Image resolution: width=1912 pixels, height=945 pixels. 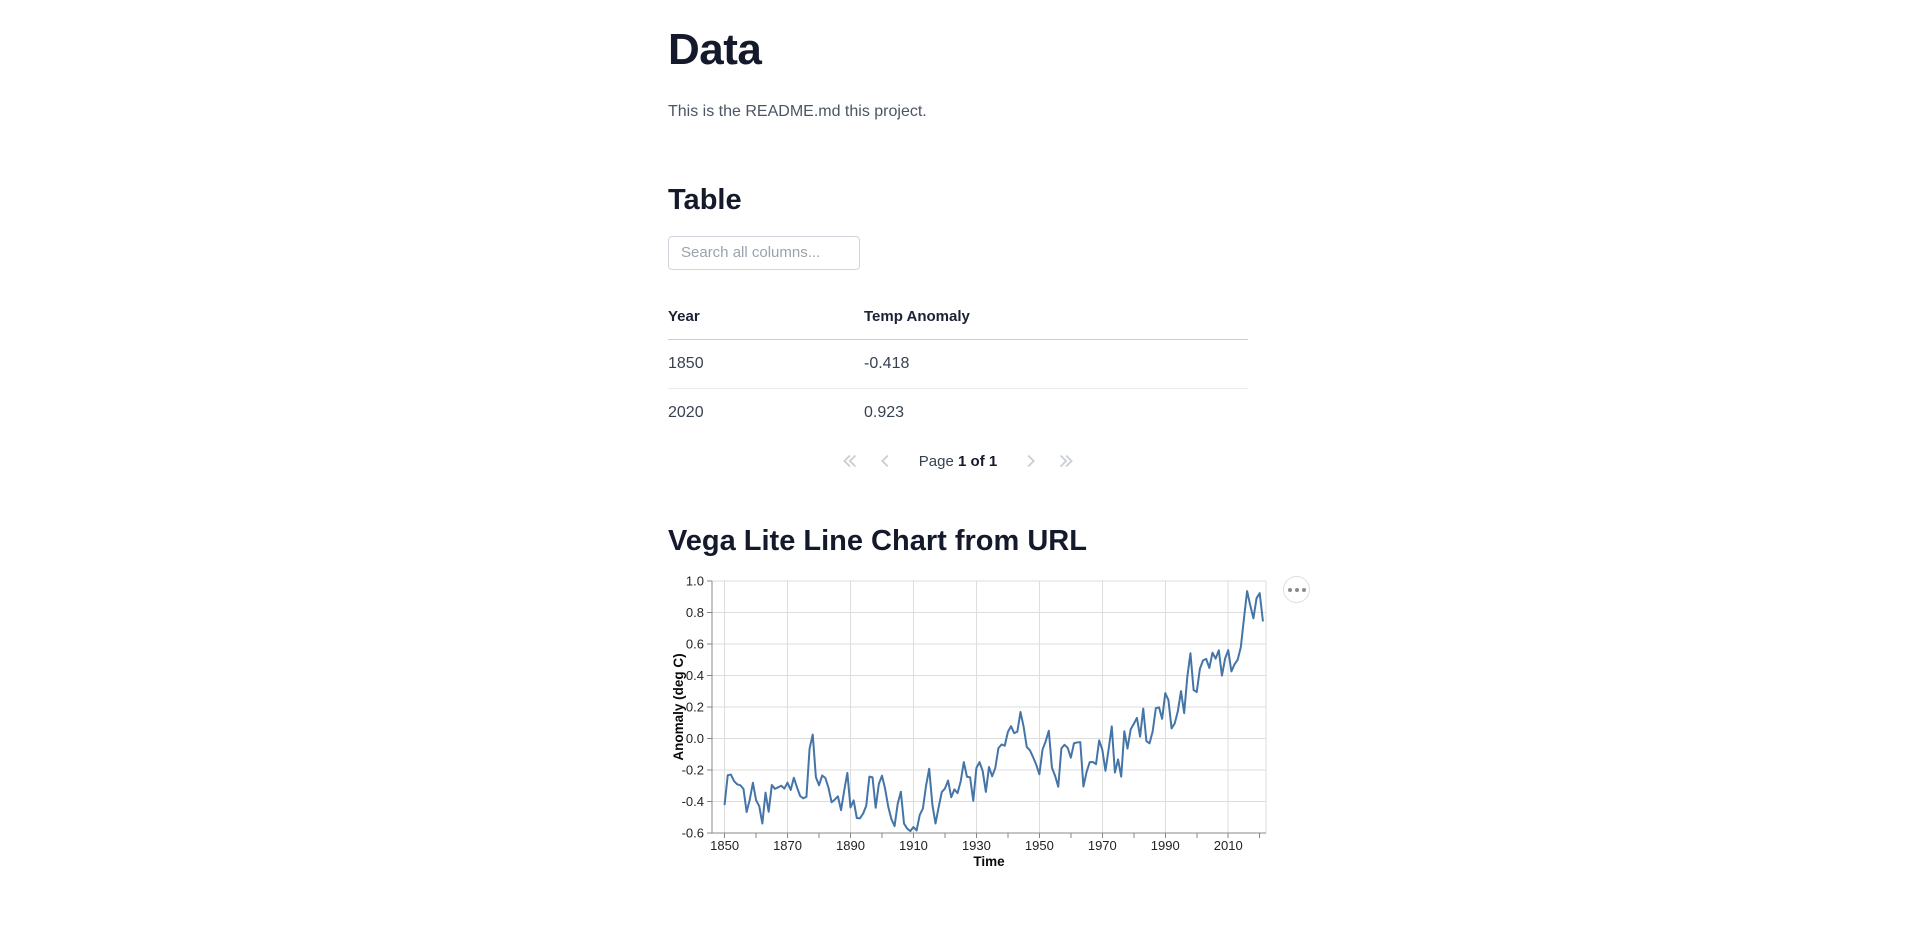 I want to click on column-header-year: Year, so click(x=766, y=317).